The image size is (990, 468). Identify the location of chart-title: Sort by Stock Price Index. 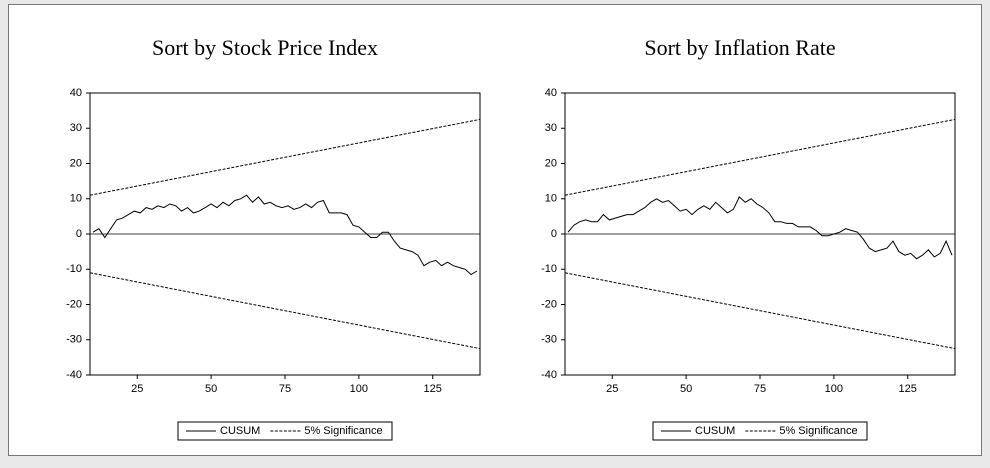
(265, 47).